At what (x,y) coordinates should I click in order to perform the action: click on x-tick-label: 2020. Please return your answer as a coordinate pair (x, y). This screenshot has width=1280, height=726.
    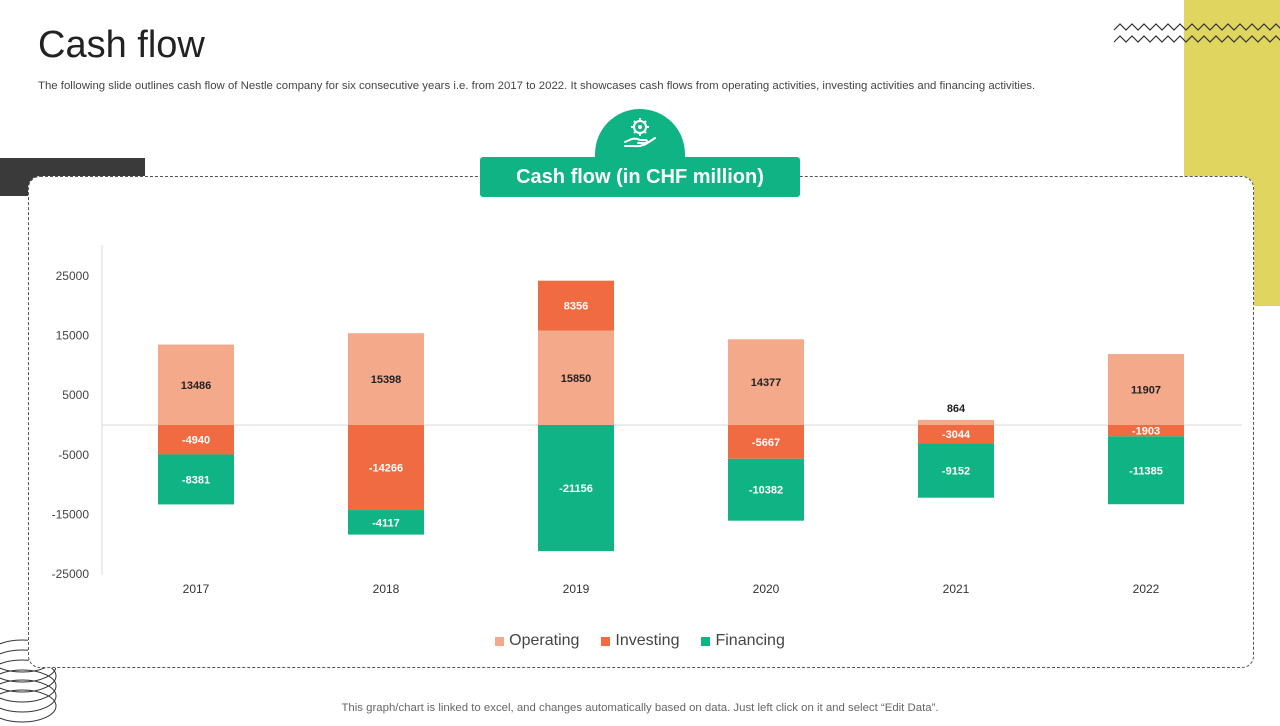
    Looking at the image, I should click on (766, 589).